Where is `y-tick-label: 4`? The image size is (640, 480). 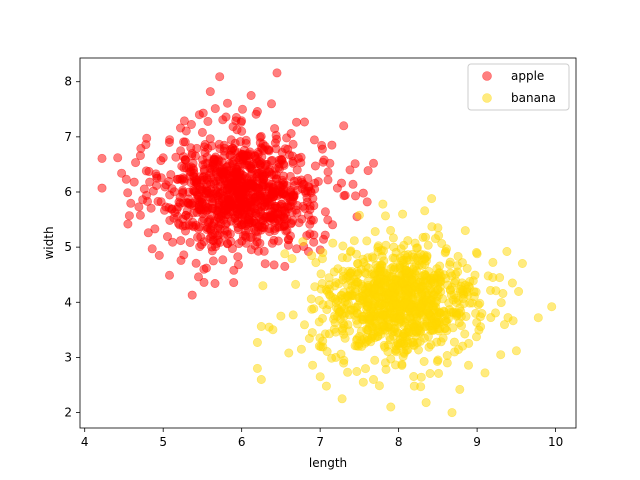 y-tick-label: 4 is located at coordinates (68, 302).